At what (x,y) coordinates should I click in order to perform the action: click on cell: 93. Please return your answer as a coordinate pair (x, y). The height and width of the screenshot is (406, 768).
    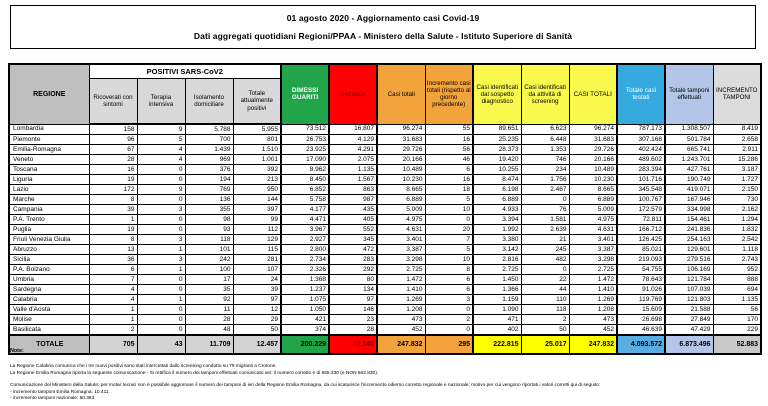
    Looking at the image, I should click on (209, 229).